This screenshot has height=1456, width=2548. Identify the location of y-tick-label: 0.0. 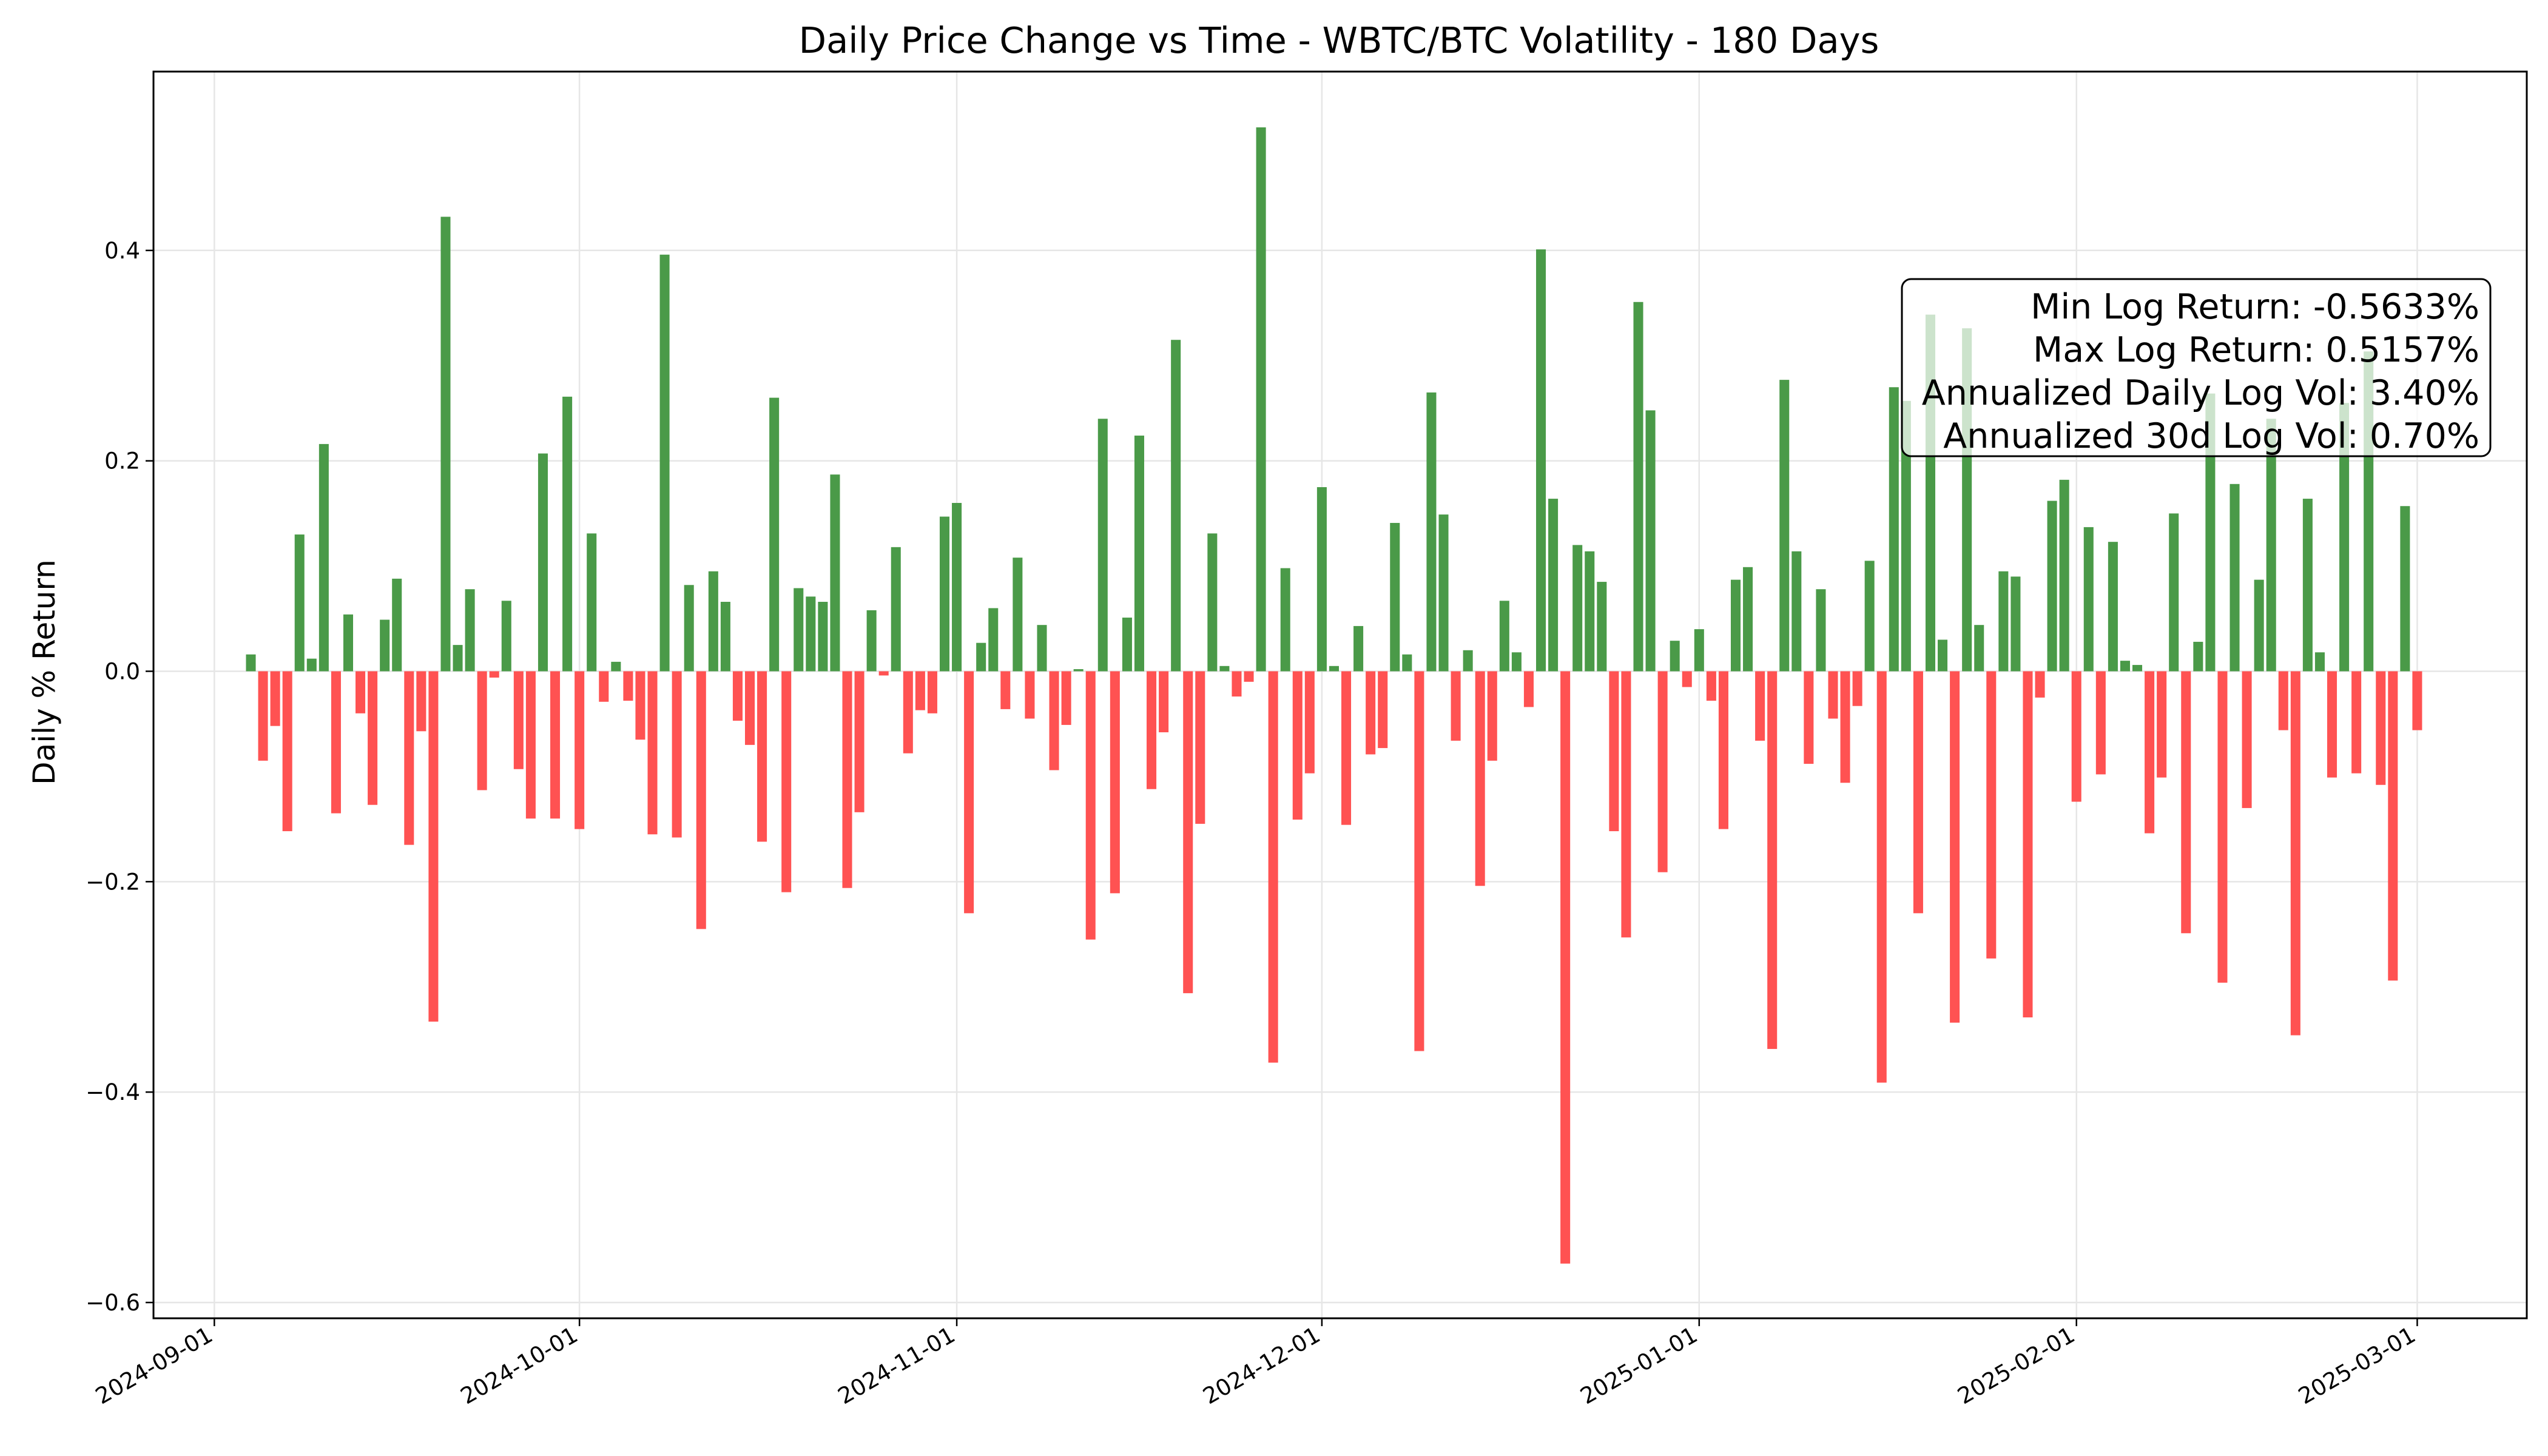
(122, 671).